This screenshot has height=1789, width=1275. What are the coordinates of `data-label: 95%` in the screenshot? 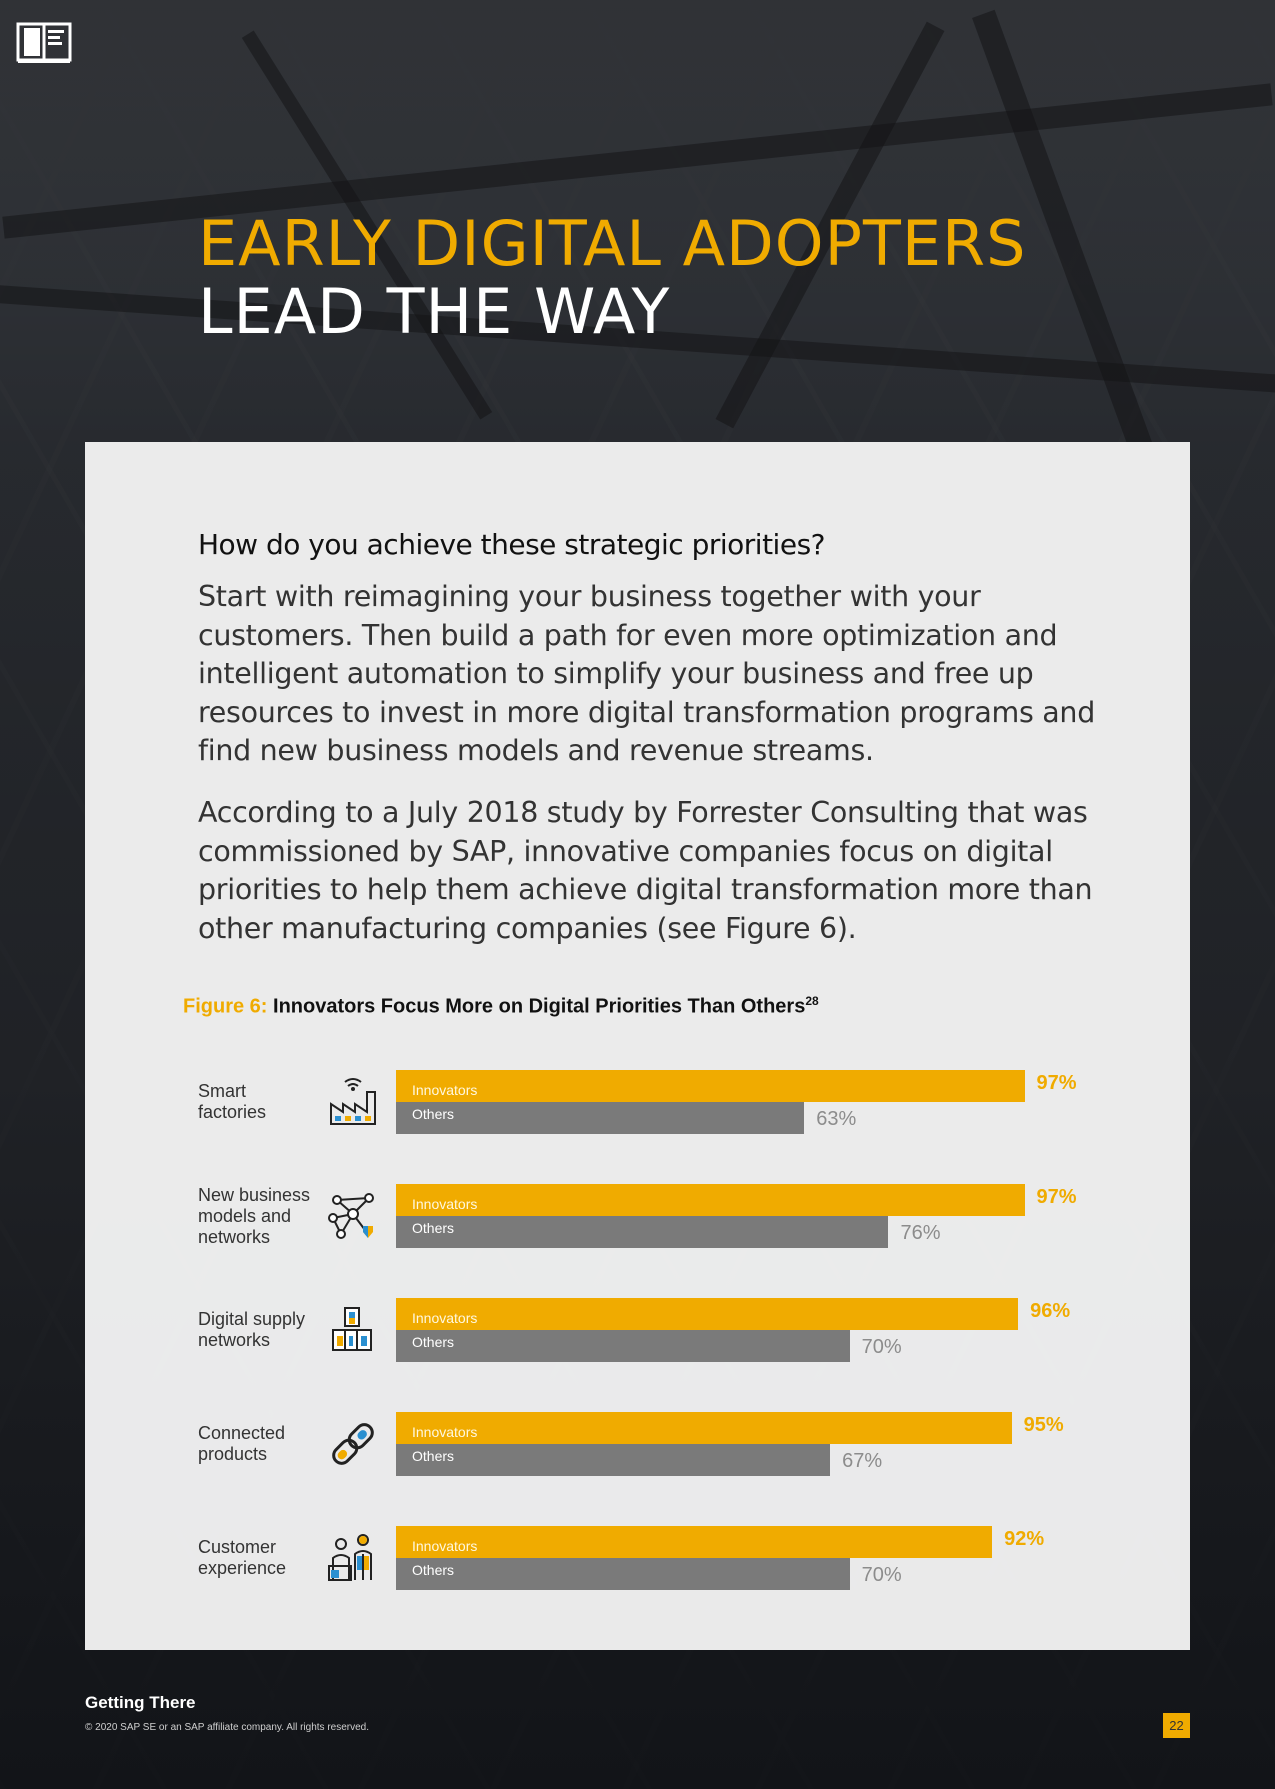 It's located at (1043, 1425).